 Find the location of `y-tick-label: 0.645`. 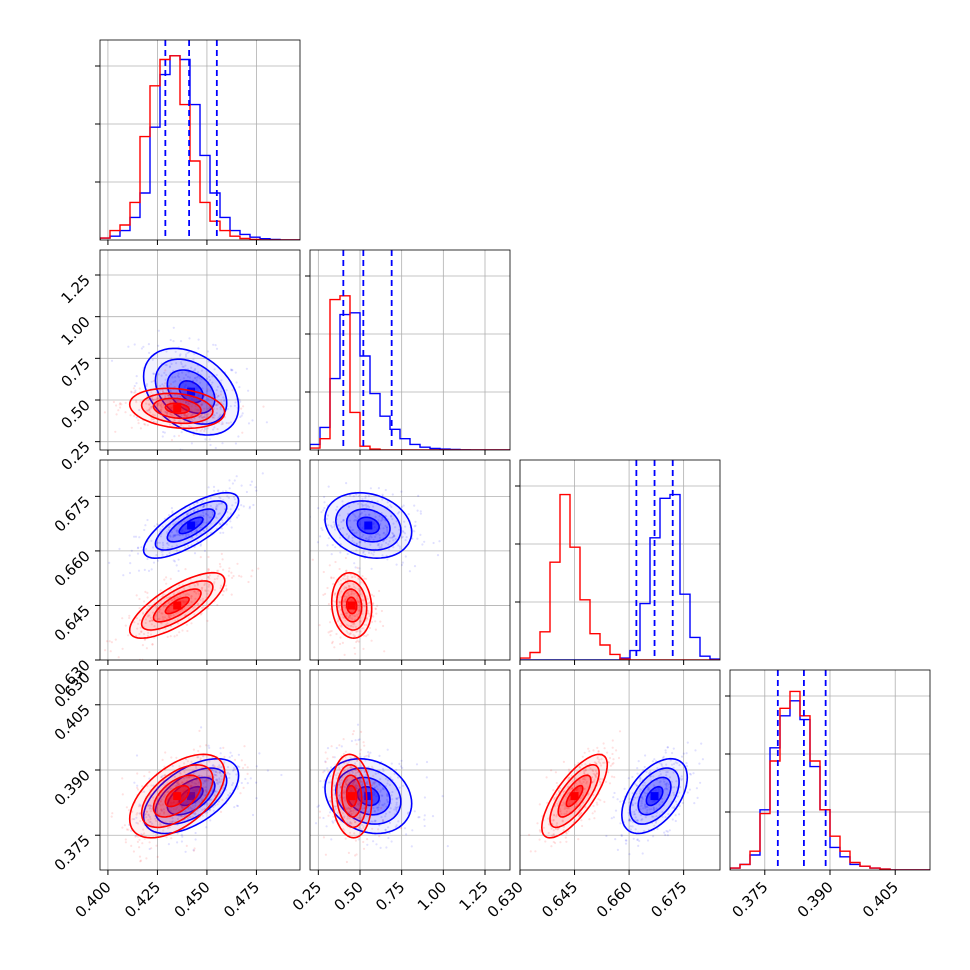

y-tick-label: 0.645 is located at coordinates (72, 623).